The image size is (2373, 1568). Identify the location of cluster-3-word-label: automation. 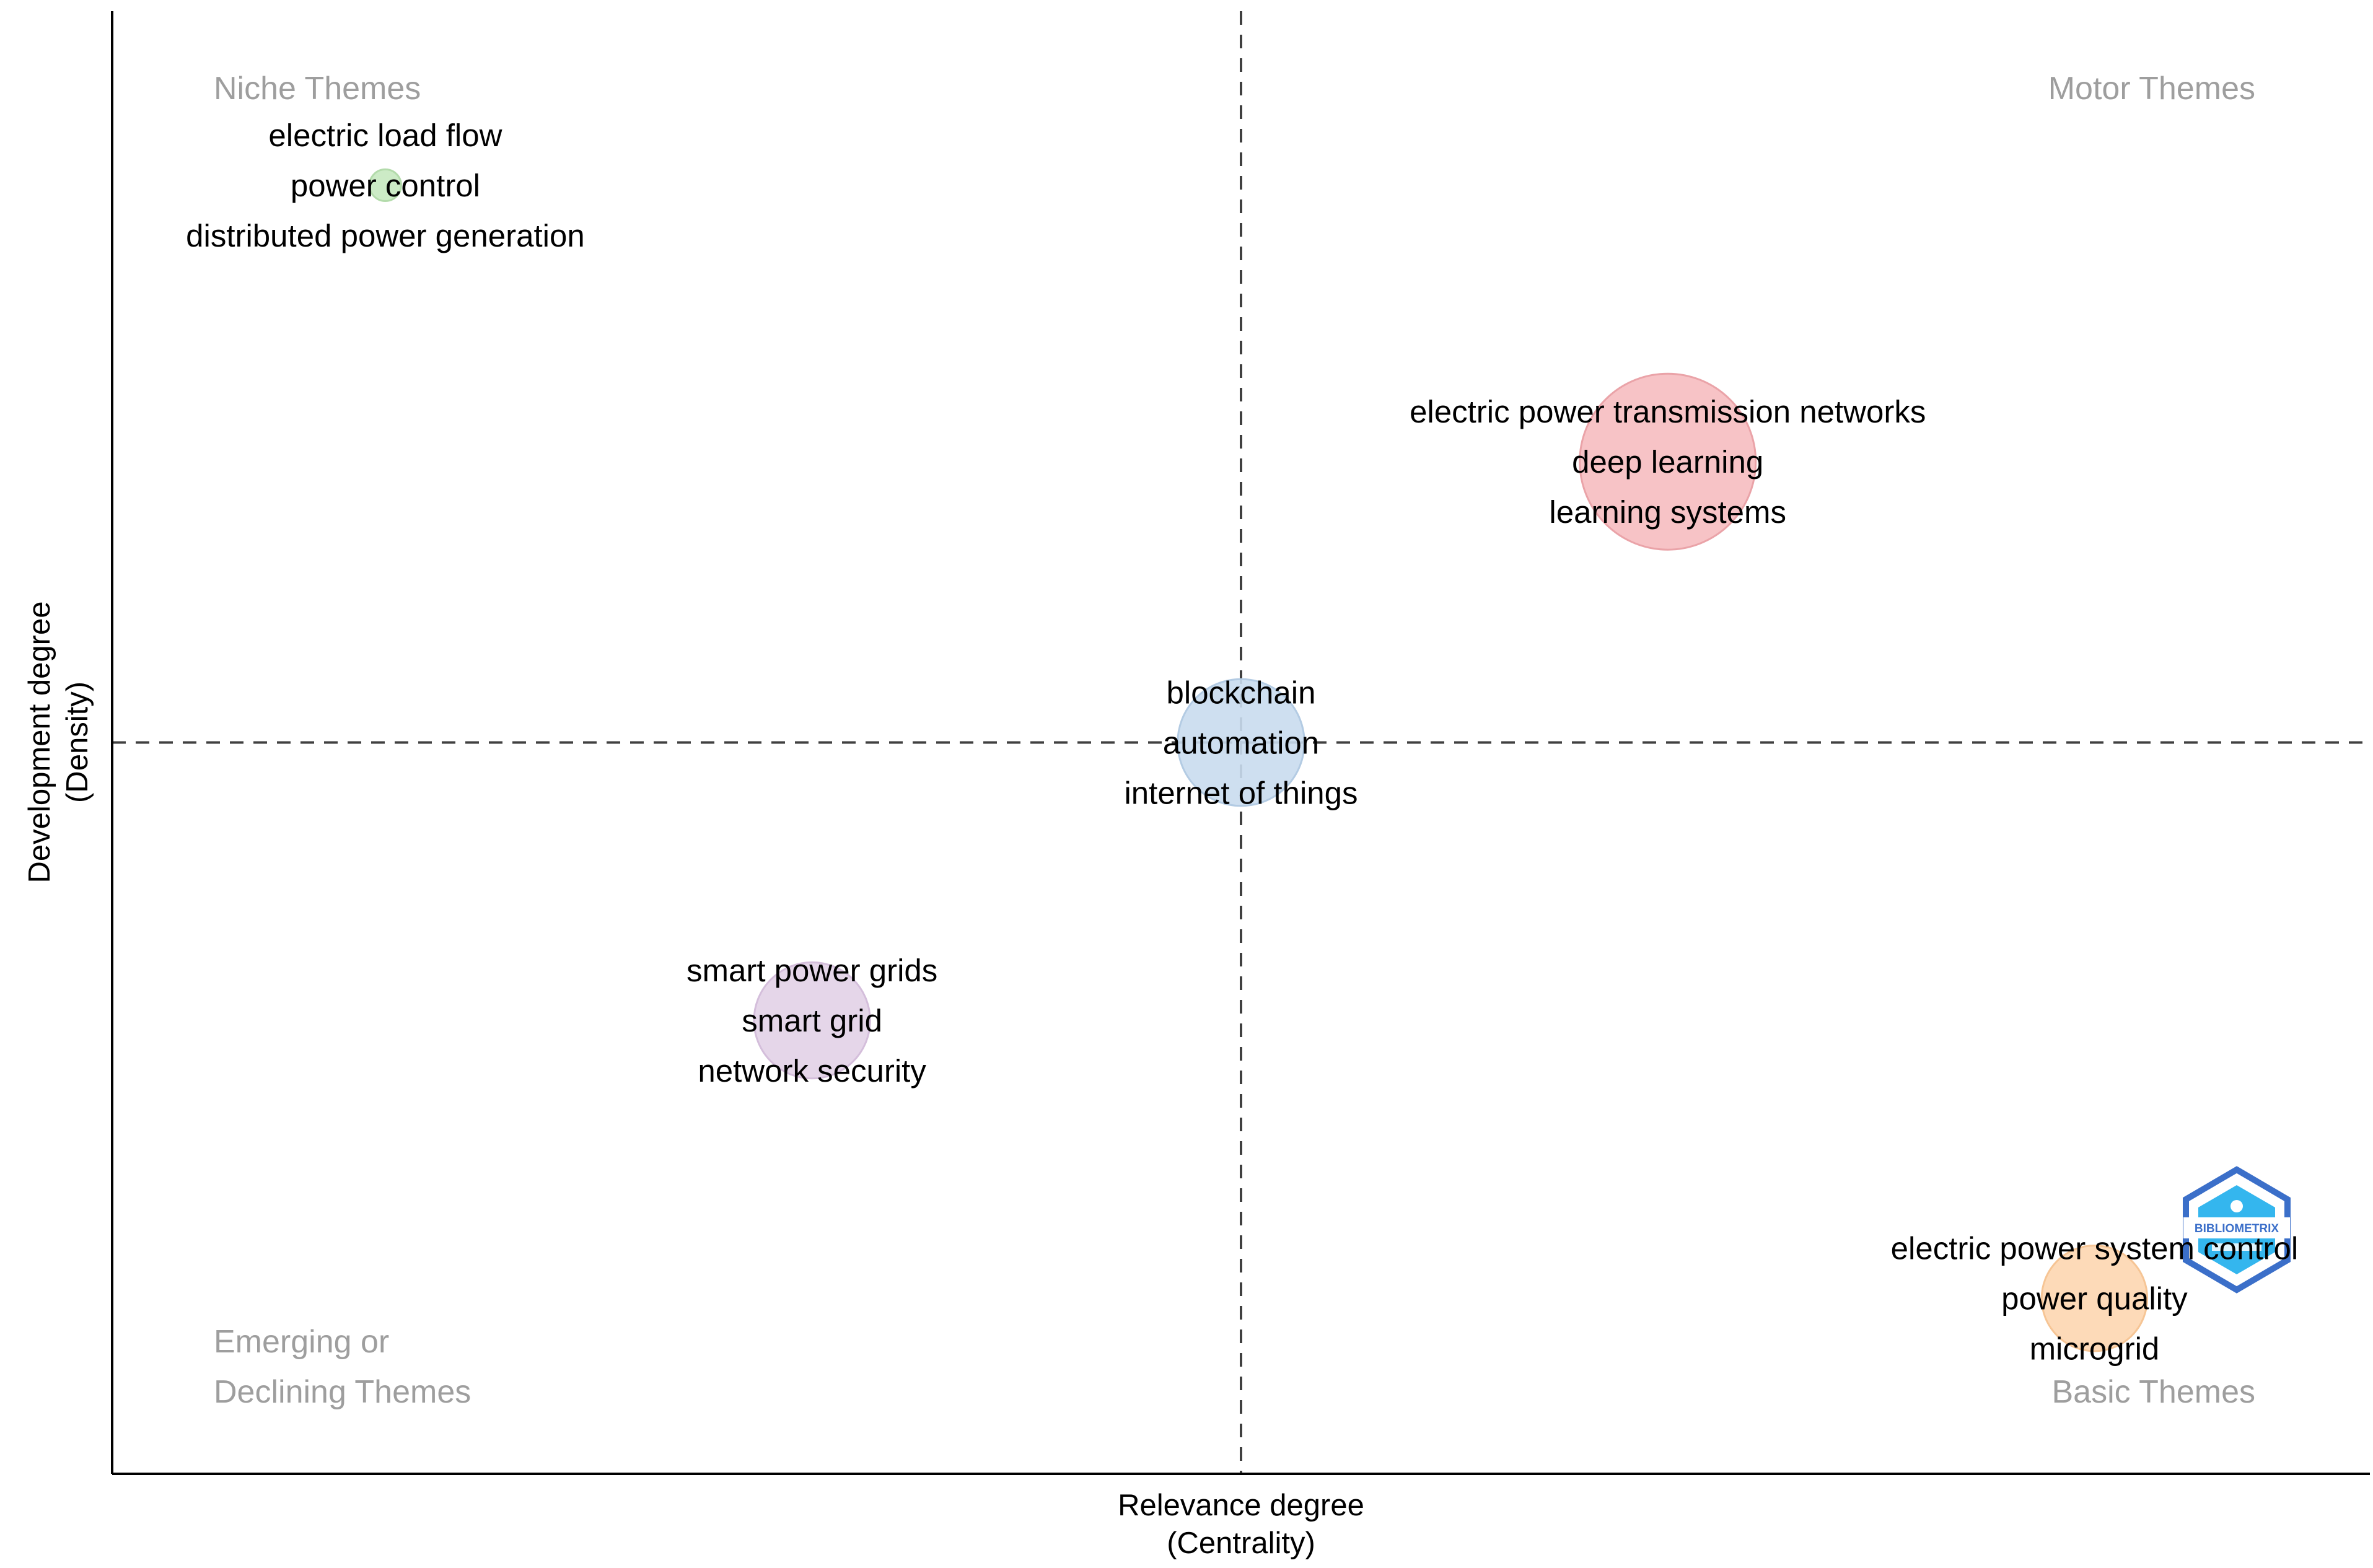
(1241, 743).